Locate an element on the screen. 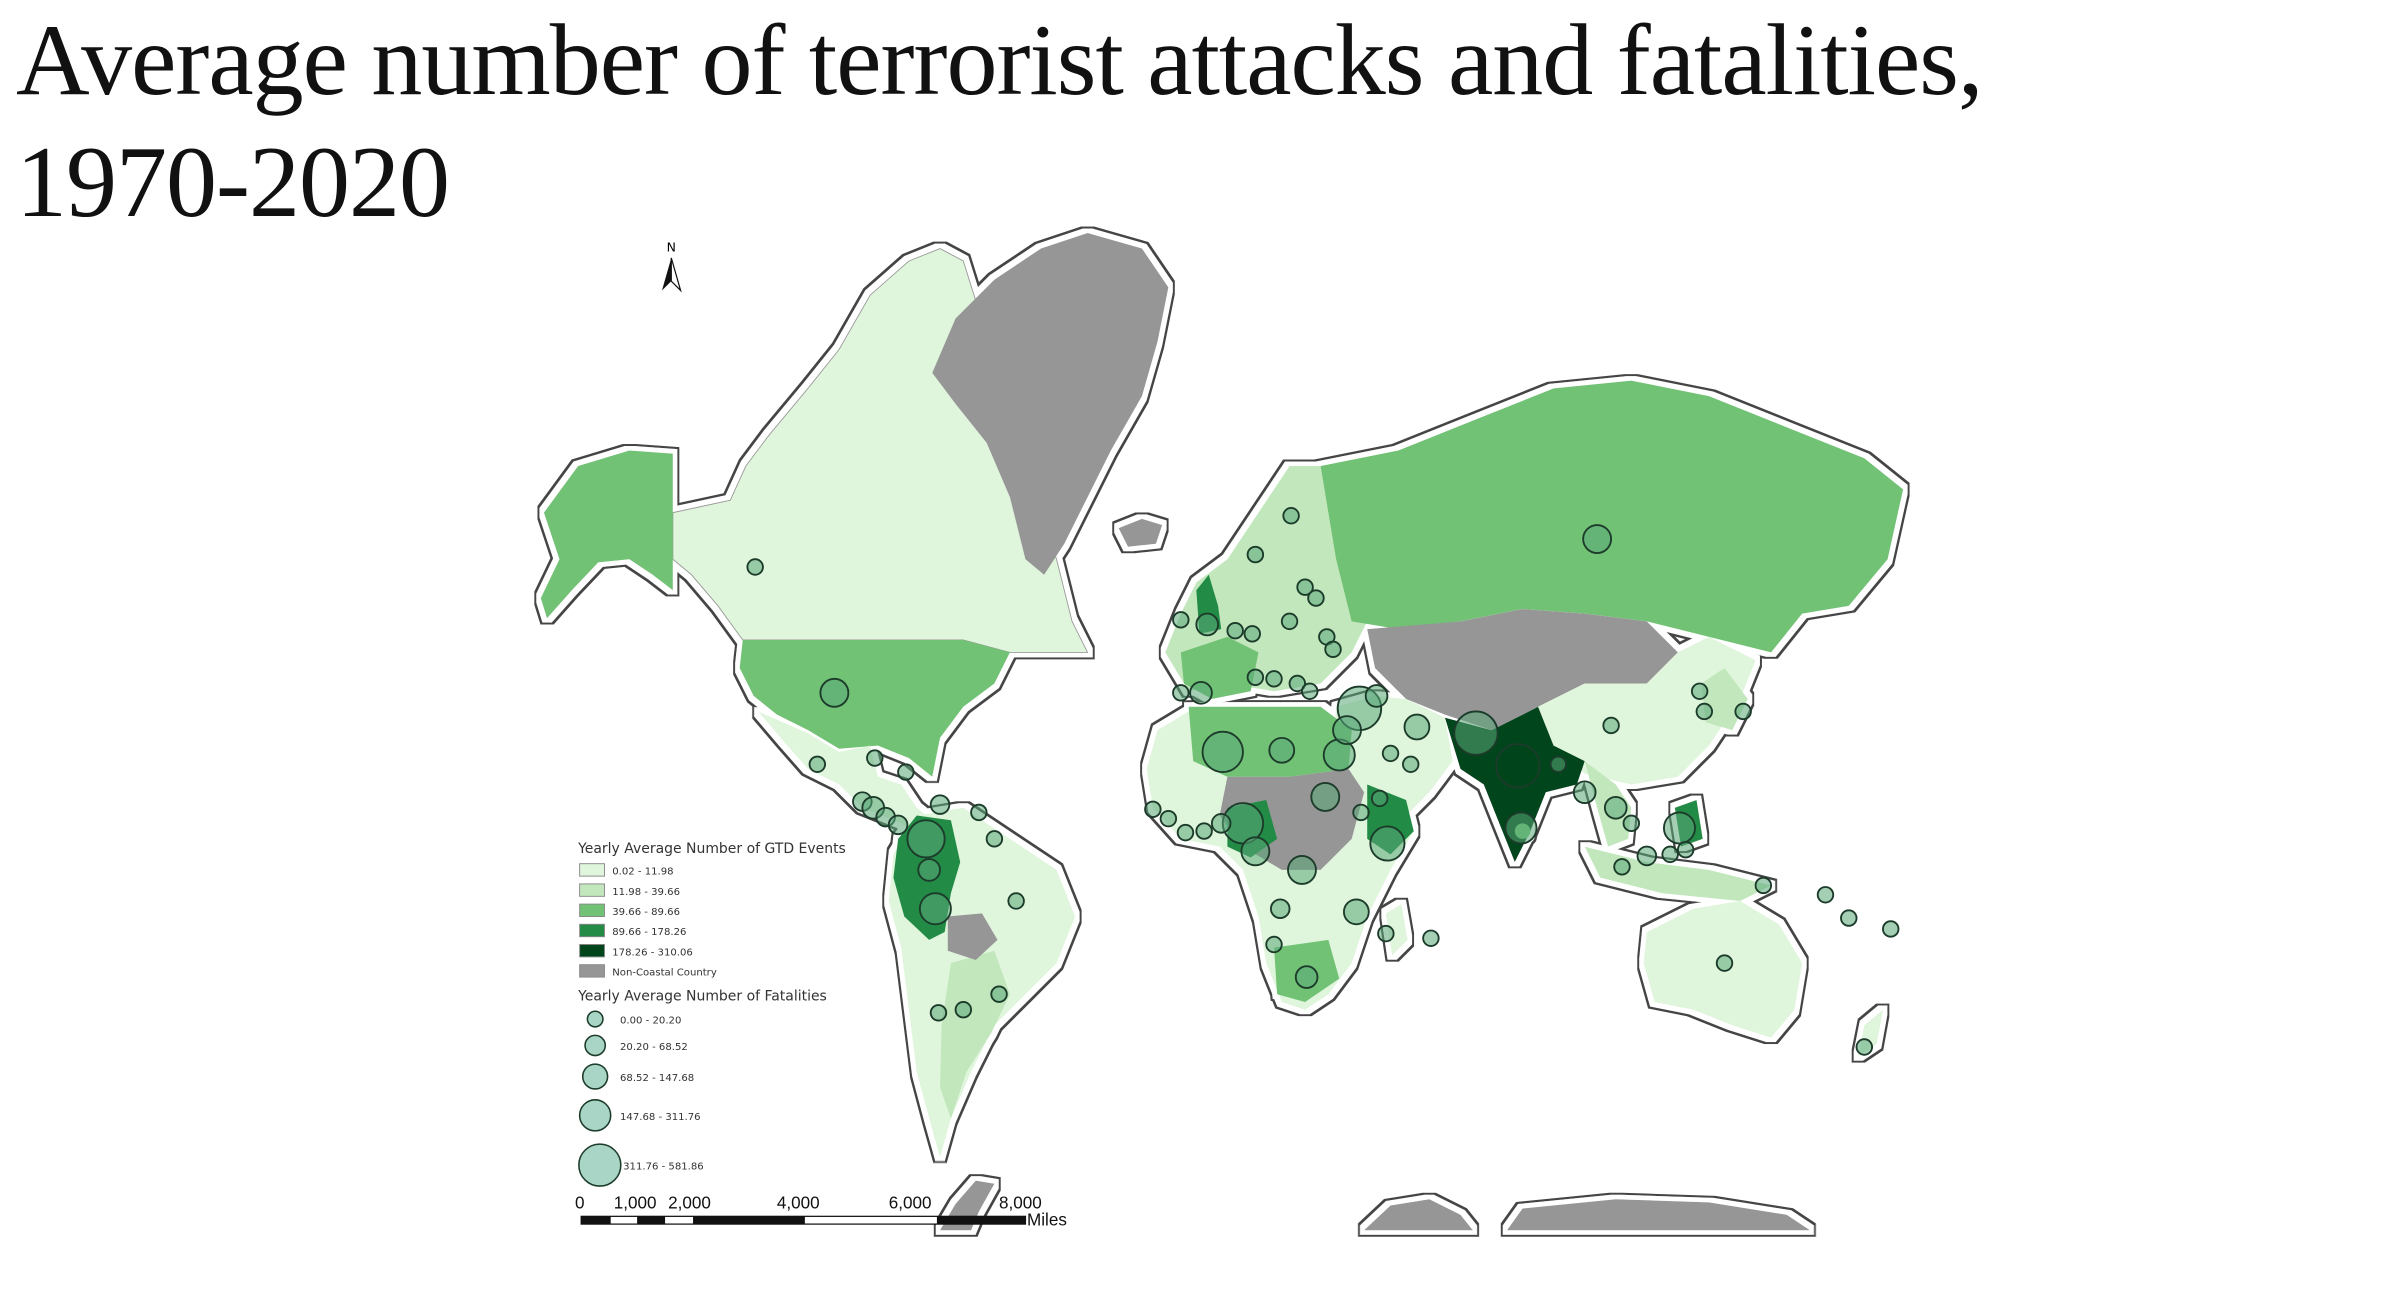 The height and width of the screenshot is (1294, 2402). region-argentina is located at coordinates (975, 1034).